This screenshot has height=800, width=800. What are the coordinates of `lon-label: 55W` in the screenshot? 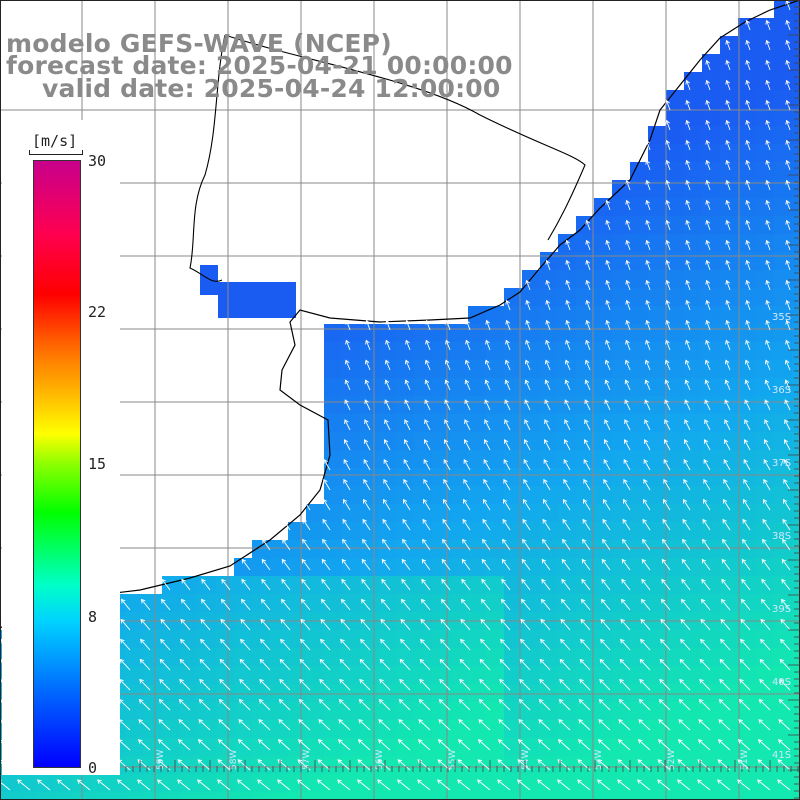 It's located at (453, 760).